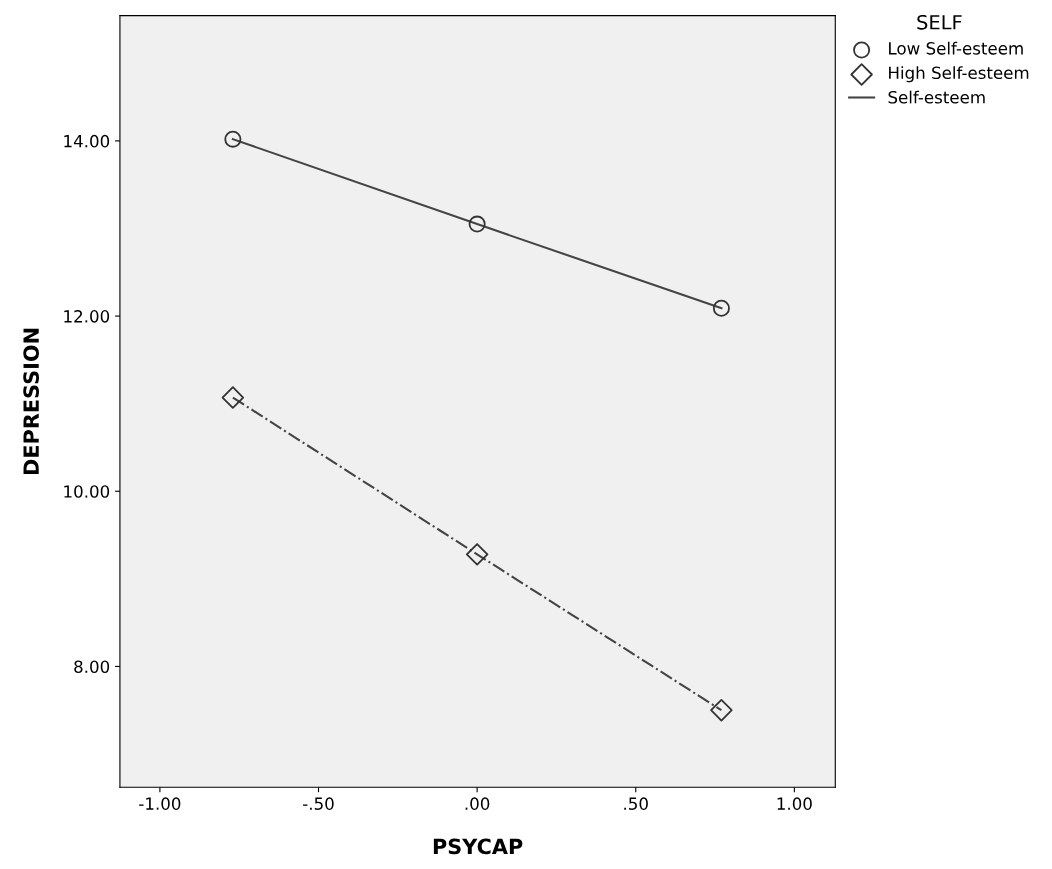 The height and width of the screenshot is (869, 1052). Describe the element at coordinates (318, 803) in the screenshot. I see `x-tick-label: -.50` at that location.